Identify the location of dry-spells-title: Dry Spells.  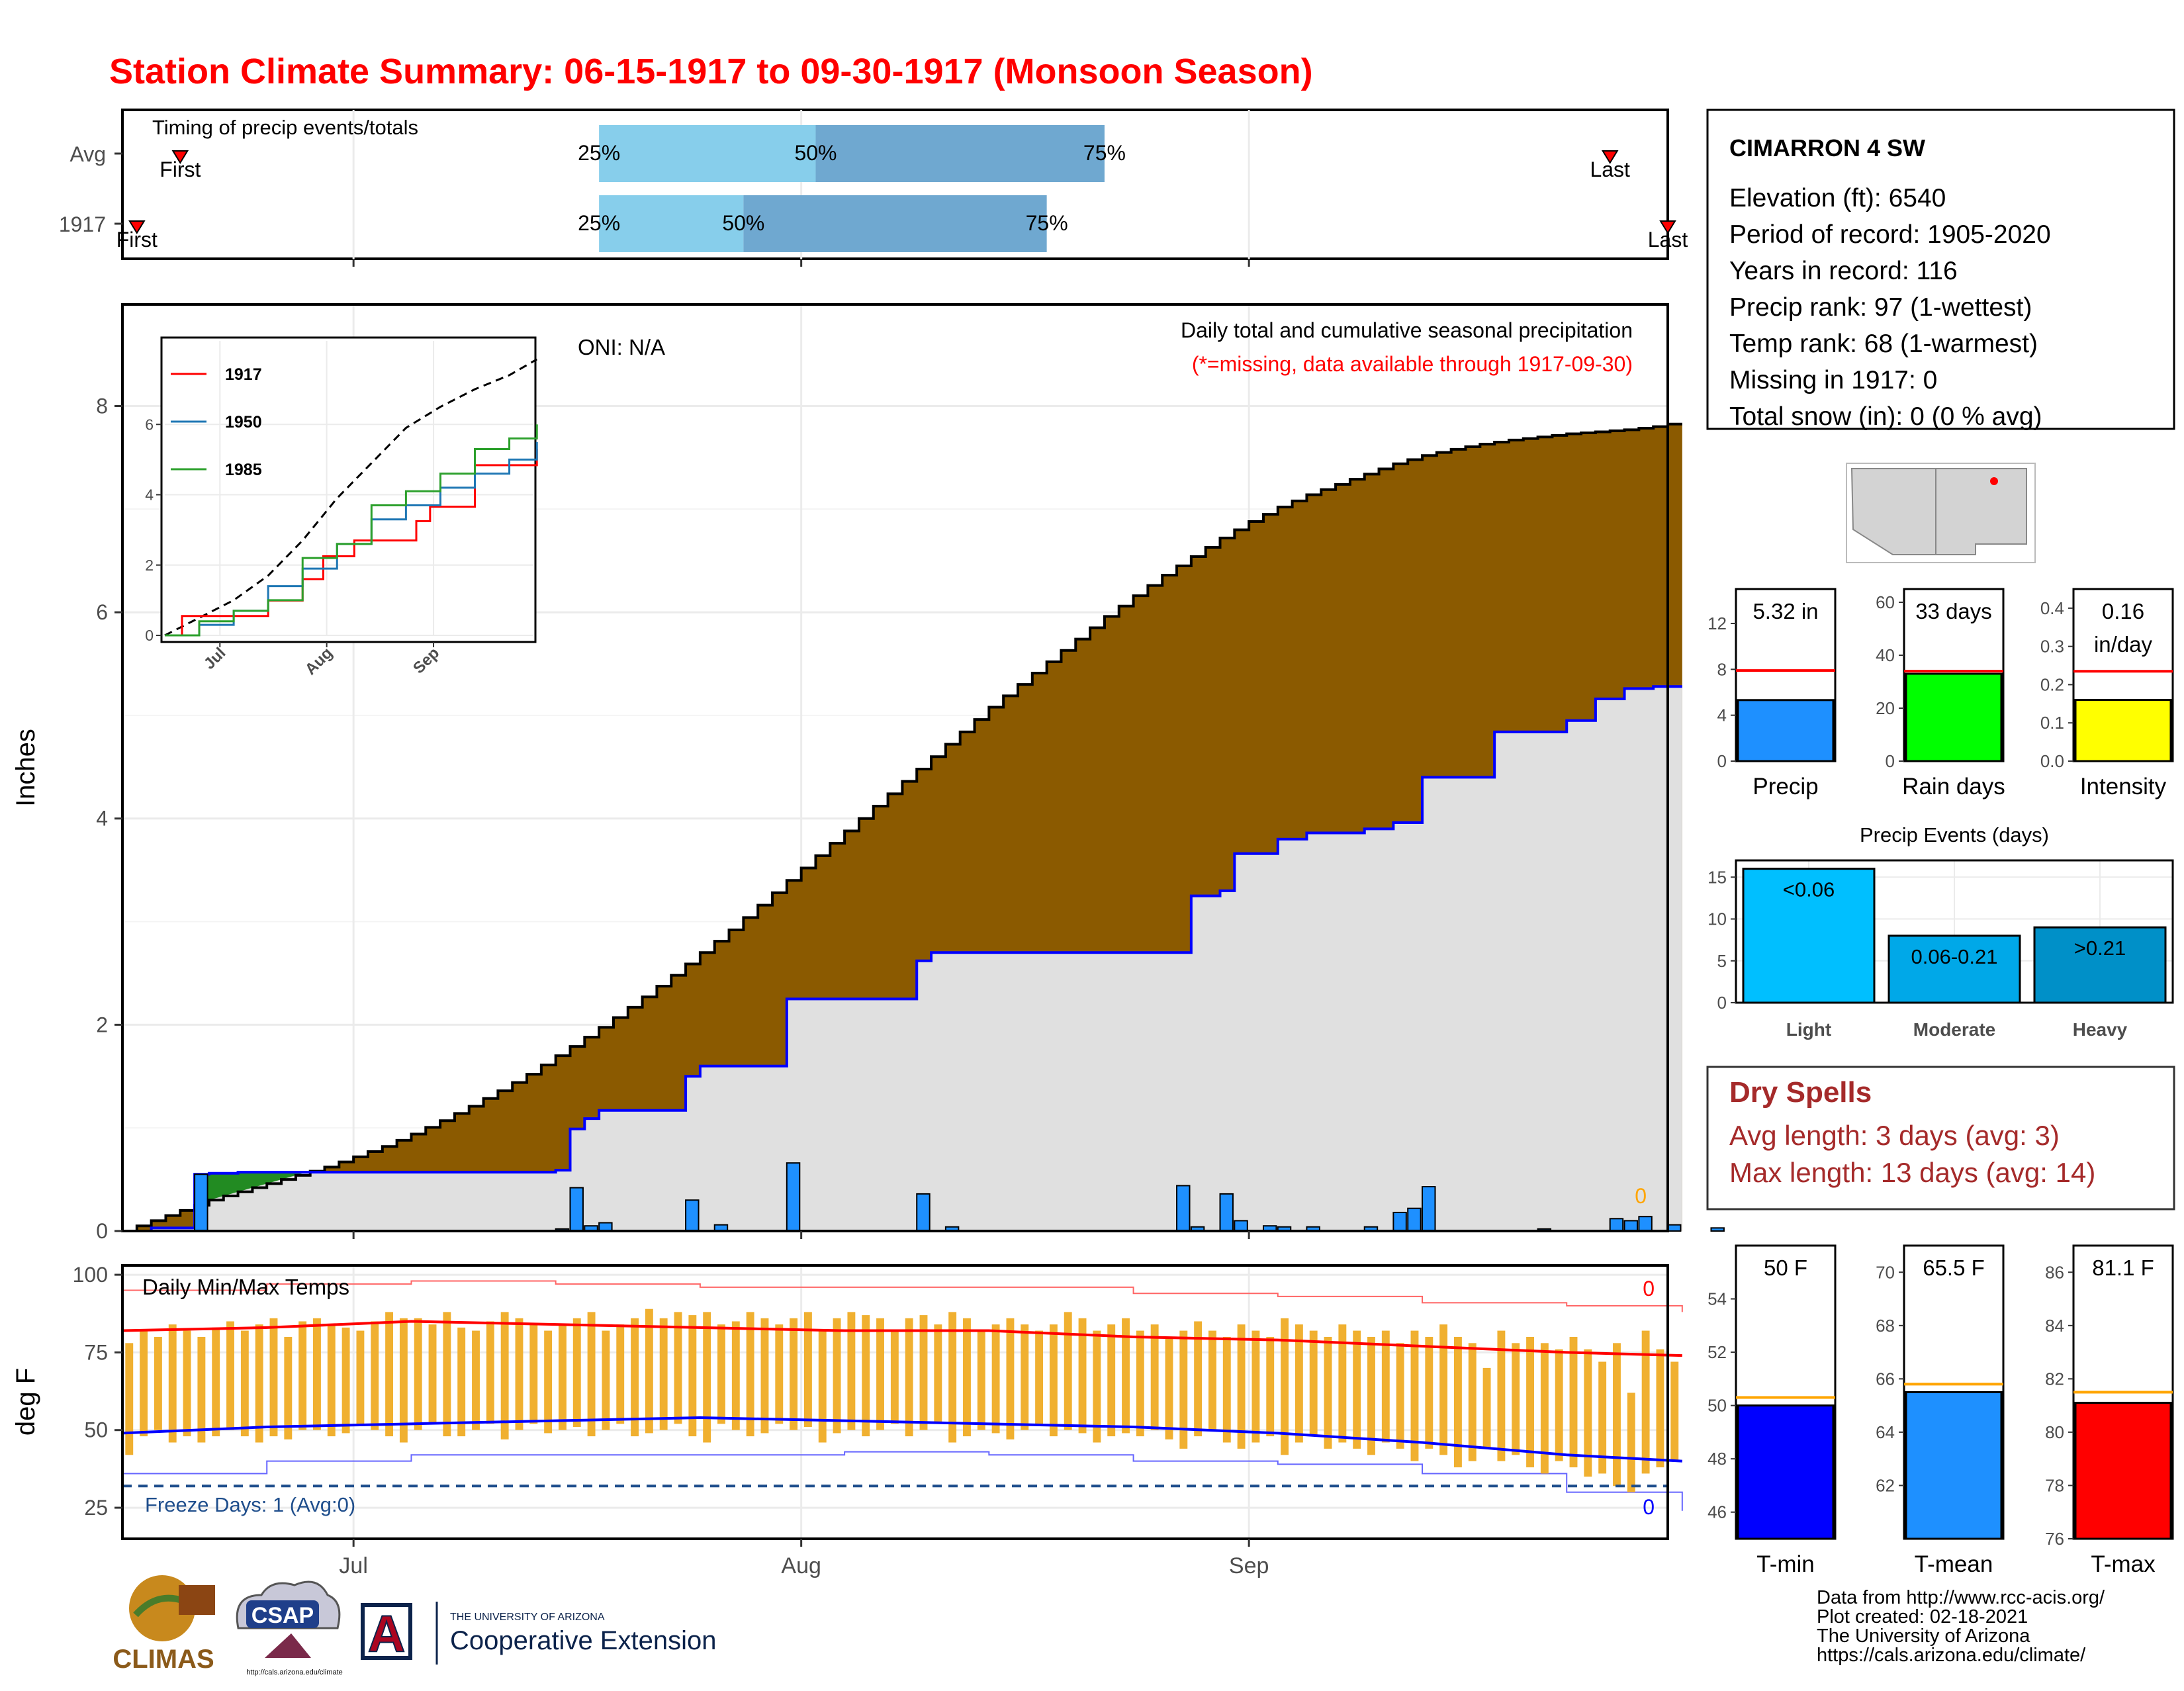
(1800, 1092).